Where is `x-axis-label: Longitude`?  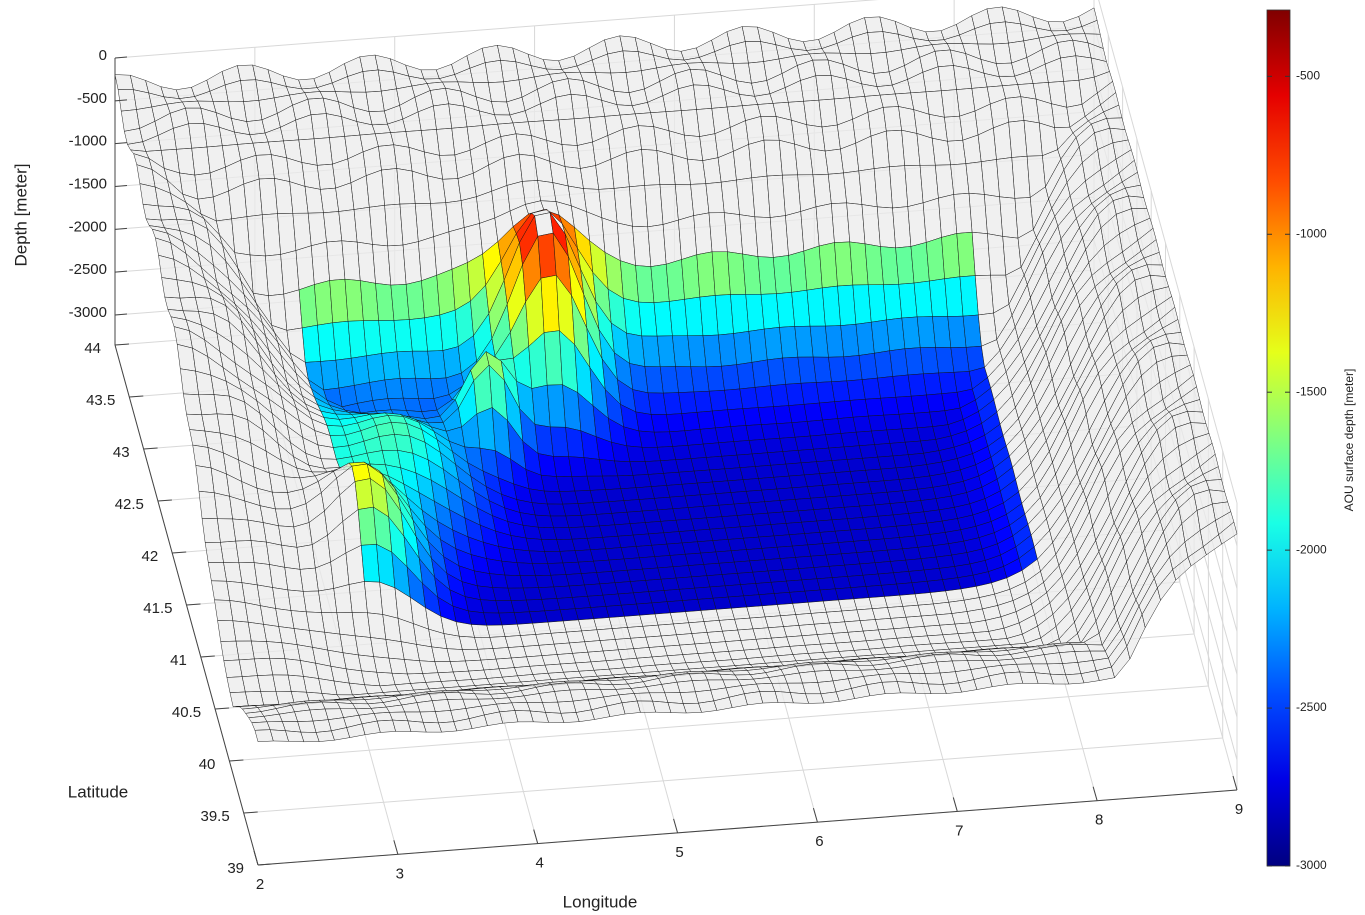
x-axis-label: Longitude is located at coordinates (600, 901).